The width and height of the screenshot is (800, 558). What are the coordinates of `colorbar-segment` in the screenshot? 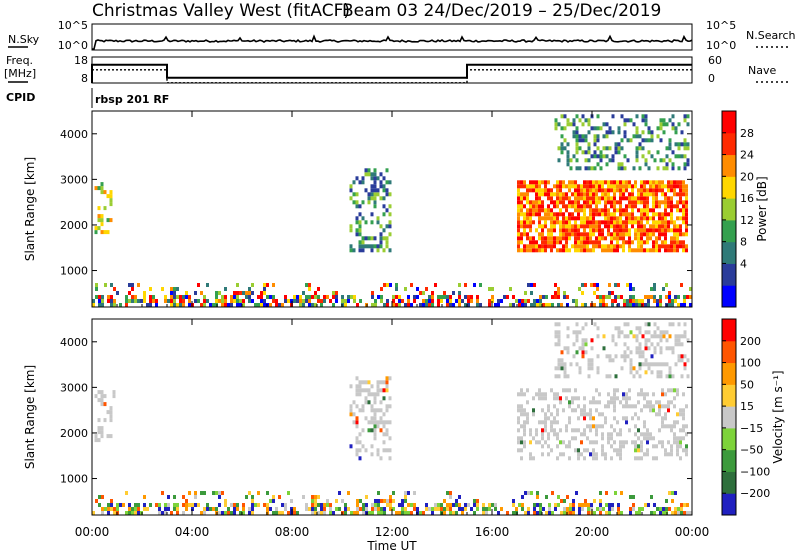 It's located at (729, 231).